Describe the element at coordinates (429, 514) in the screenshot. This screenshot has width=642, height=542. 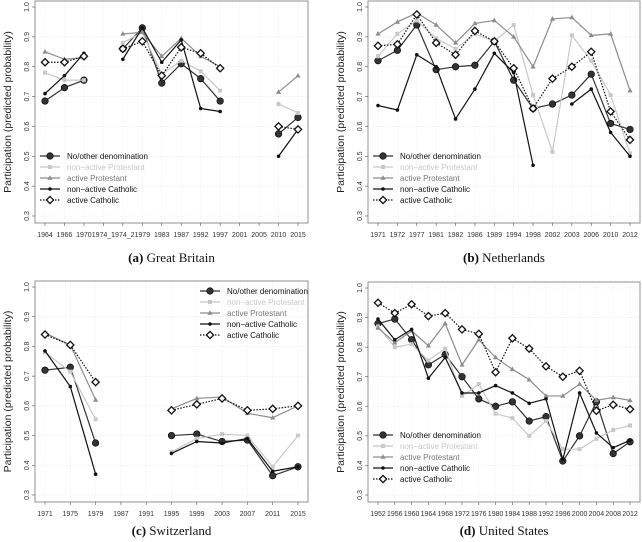
I see `x-tick-label: 1964` at that location.